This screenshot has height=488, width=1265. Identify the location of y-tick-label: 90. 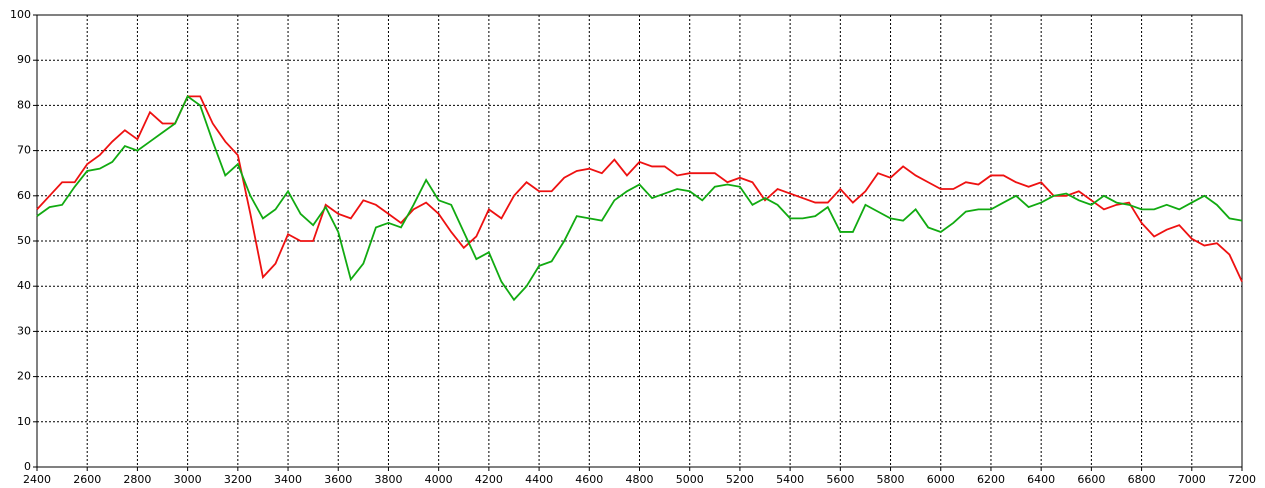
(24, 59).